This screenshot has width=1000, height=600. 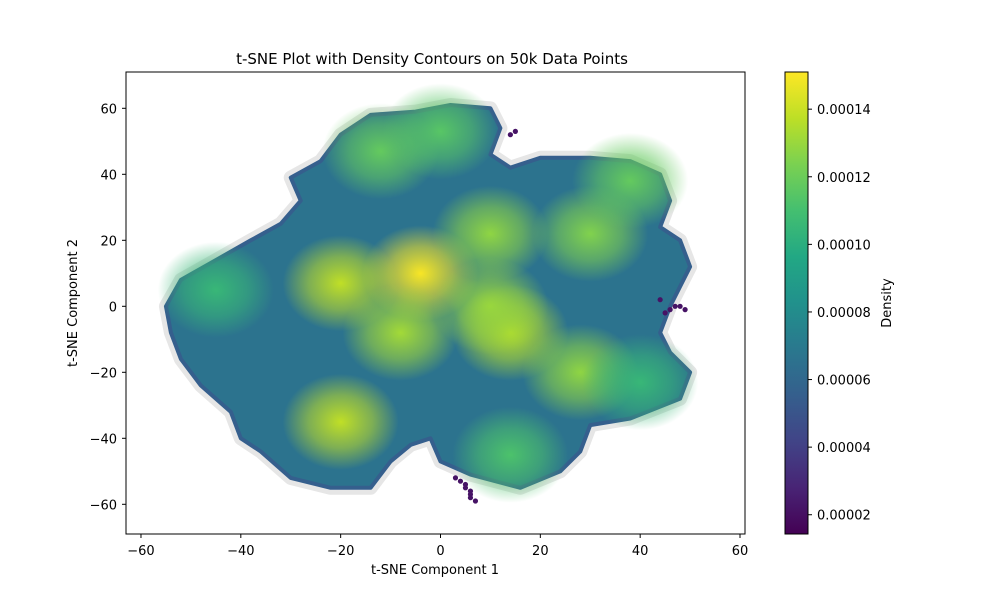 What do you see at coordinates (435, 570) in the screenshot?
I see `x-axis-label: t-SNE Component 1` at bounding box center [435, 570].